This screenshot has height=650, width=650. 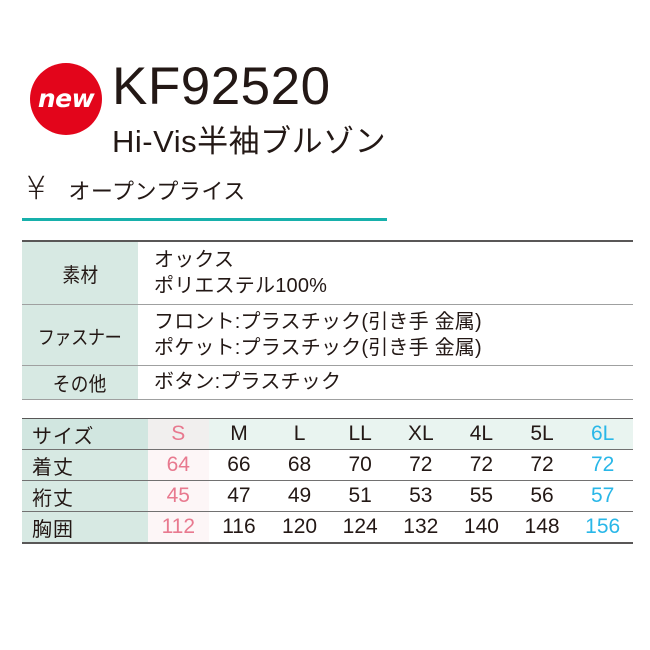 What do you see at coordinates (481, 434) in the screenshot?
I see `size-col-4l: 4L` at bounding box center [481, 434].